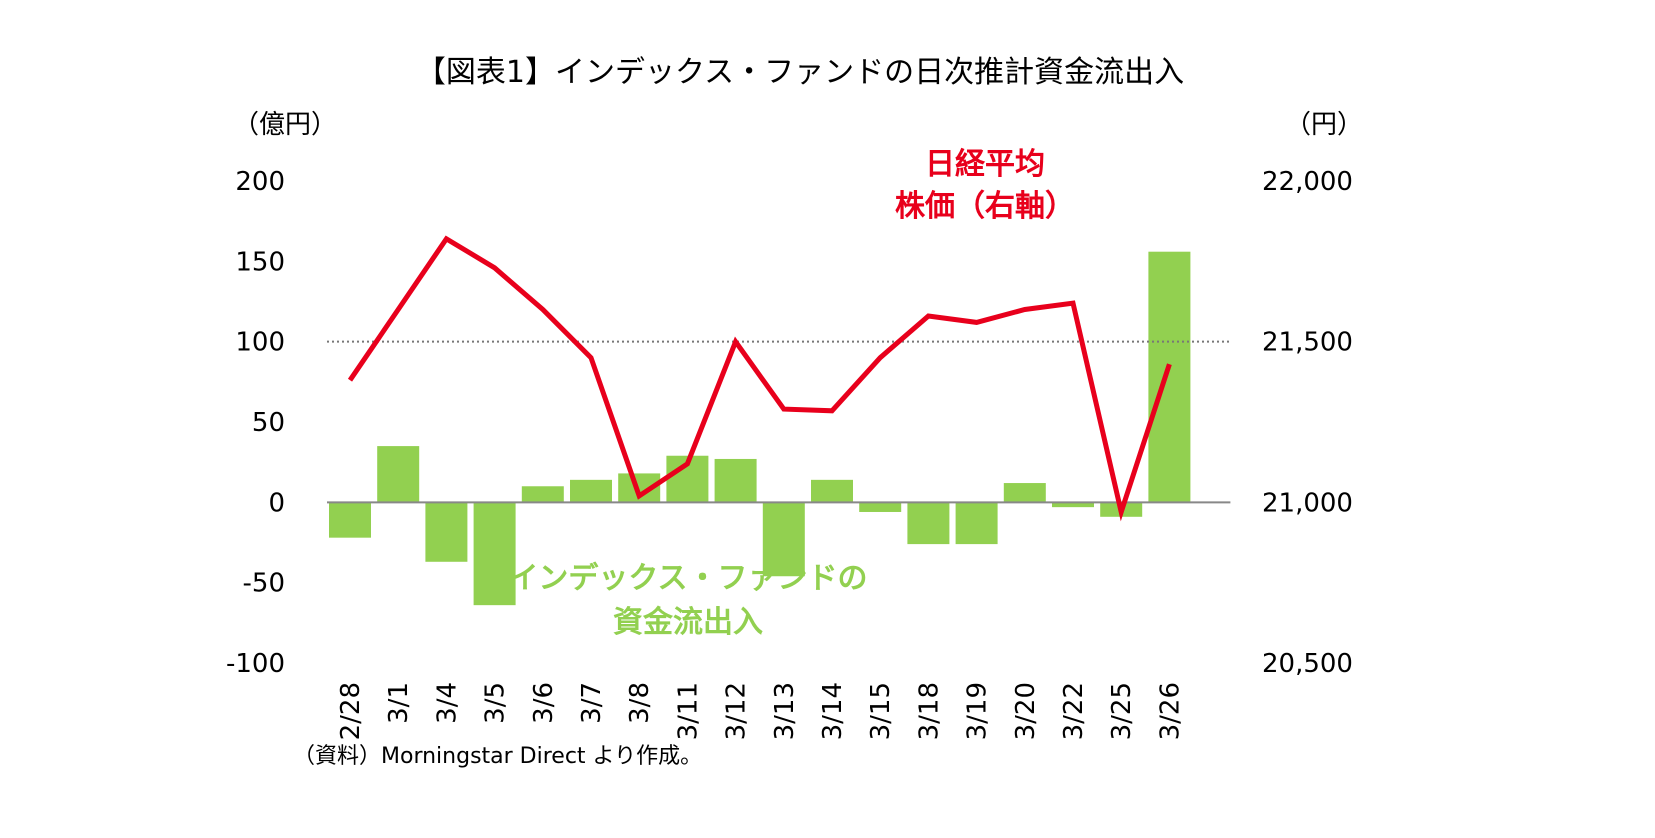 Image resolution: width=1655 pixels, height=838 pixels. What do you see at coordinates (260, 182) in the screenshot?
I see `left-tick-label: 200` at bounding box center [260, 182].